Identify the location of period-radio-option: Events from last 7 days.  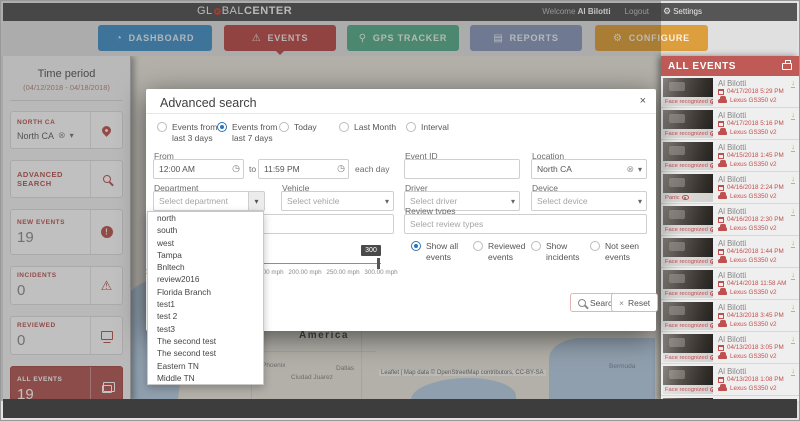
(250, 133).